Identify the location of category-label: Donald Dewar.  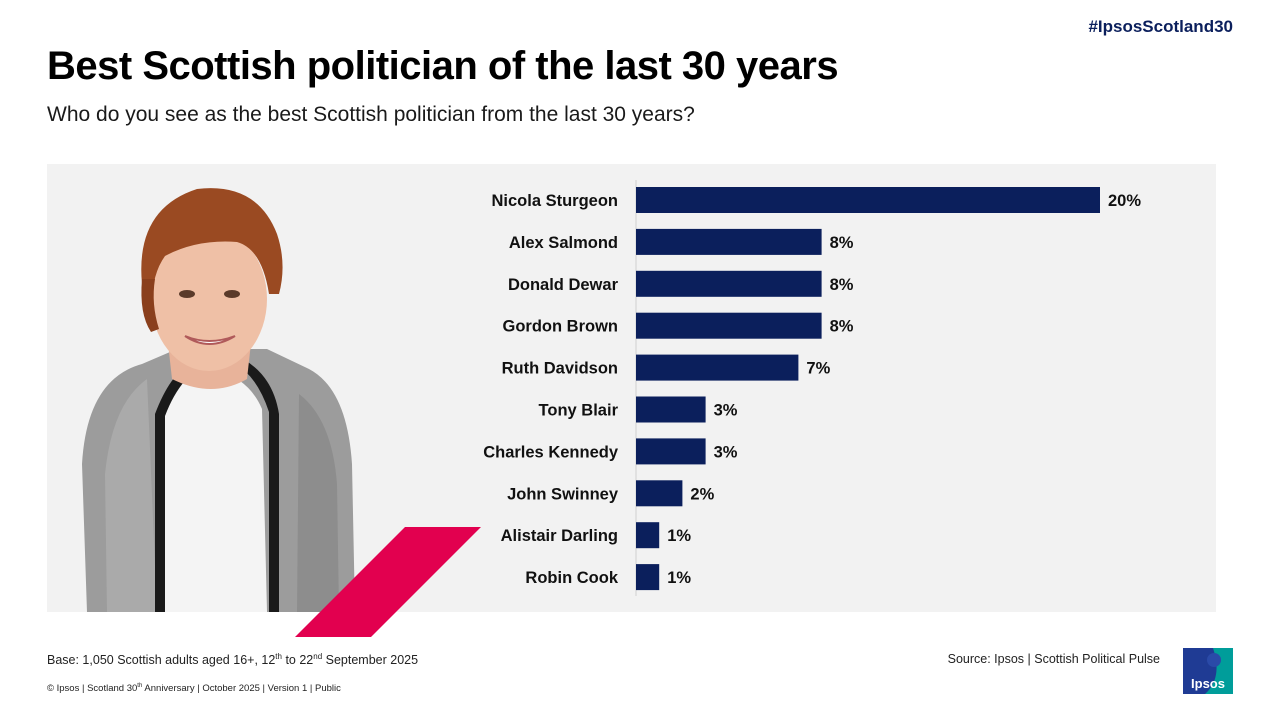
(563, 285).